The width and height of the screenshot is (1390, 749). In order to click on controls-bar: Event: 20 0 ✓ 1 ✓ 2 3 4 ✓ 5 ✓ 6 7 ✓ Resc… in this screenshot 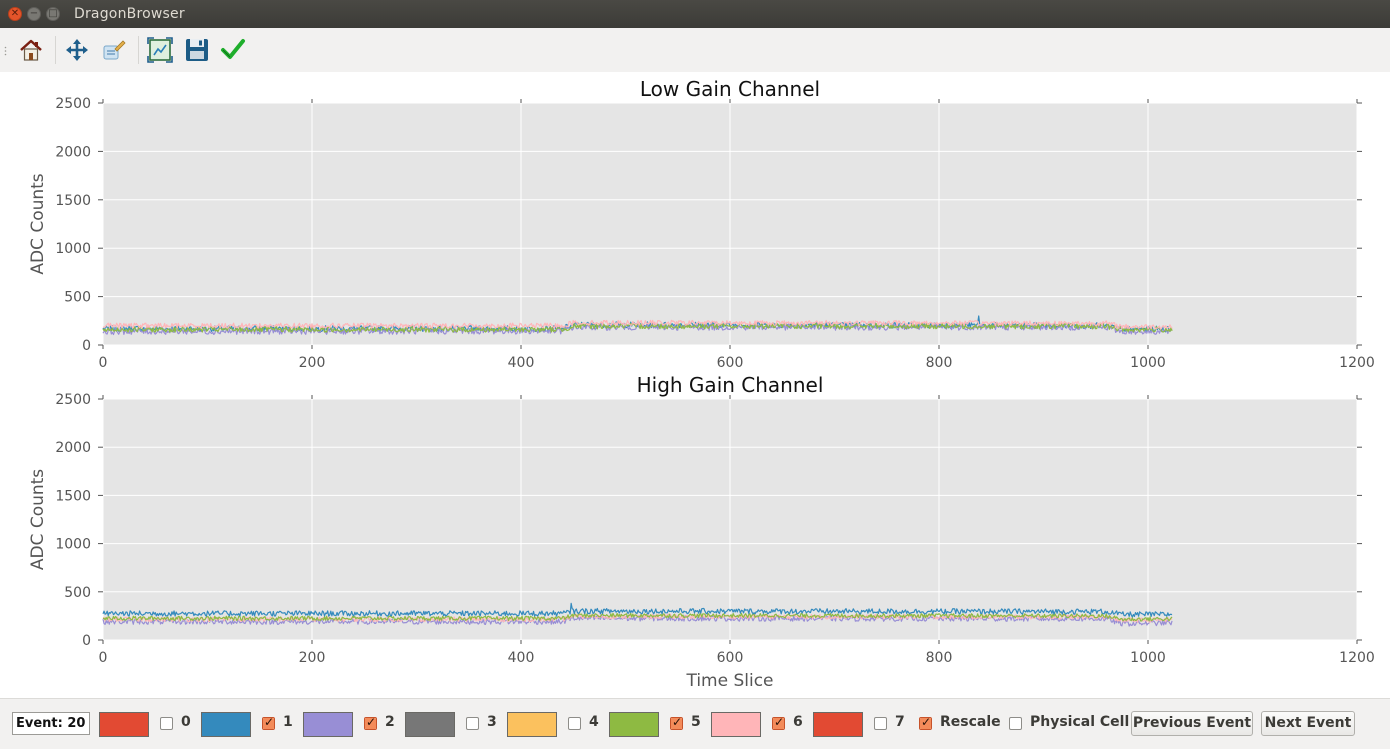, I will do `click(695, 723)`.